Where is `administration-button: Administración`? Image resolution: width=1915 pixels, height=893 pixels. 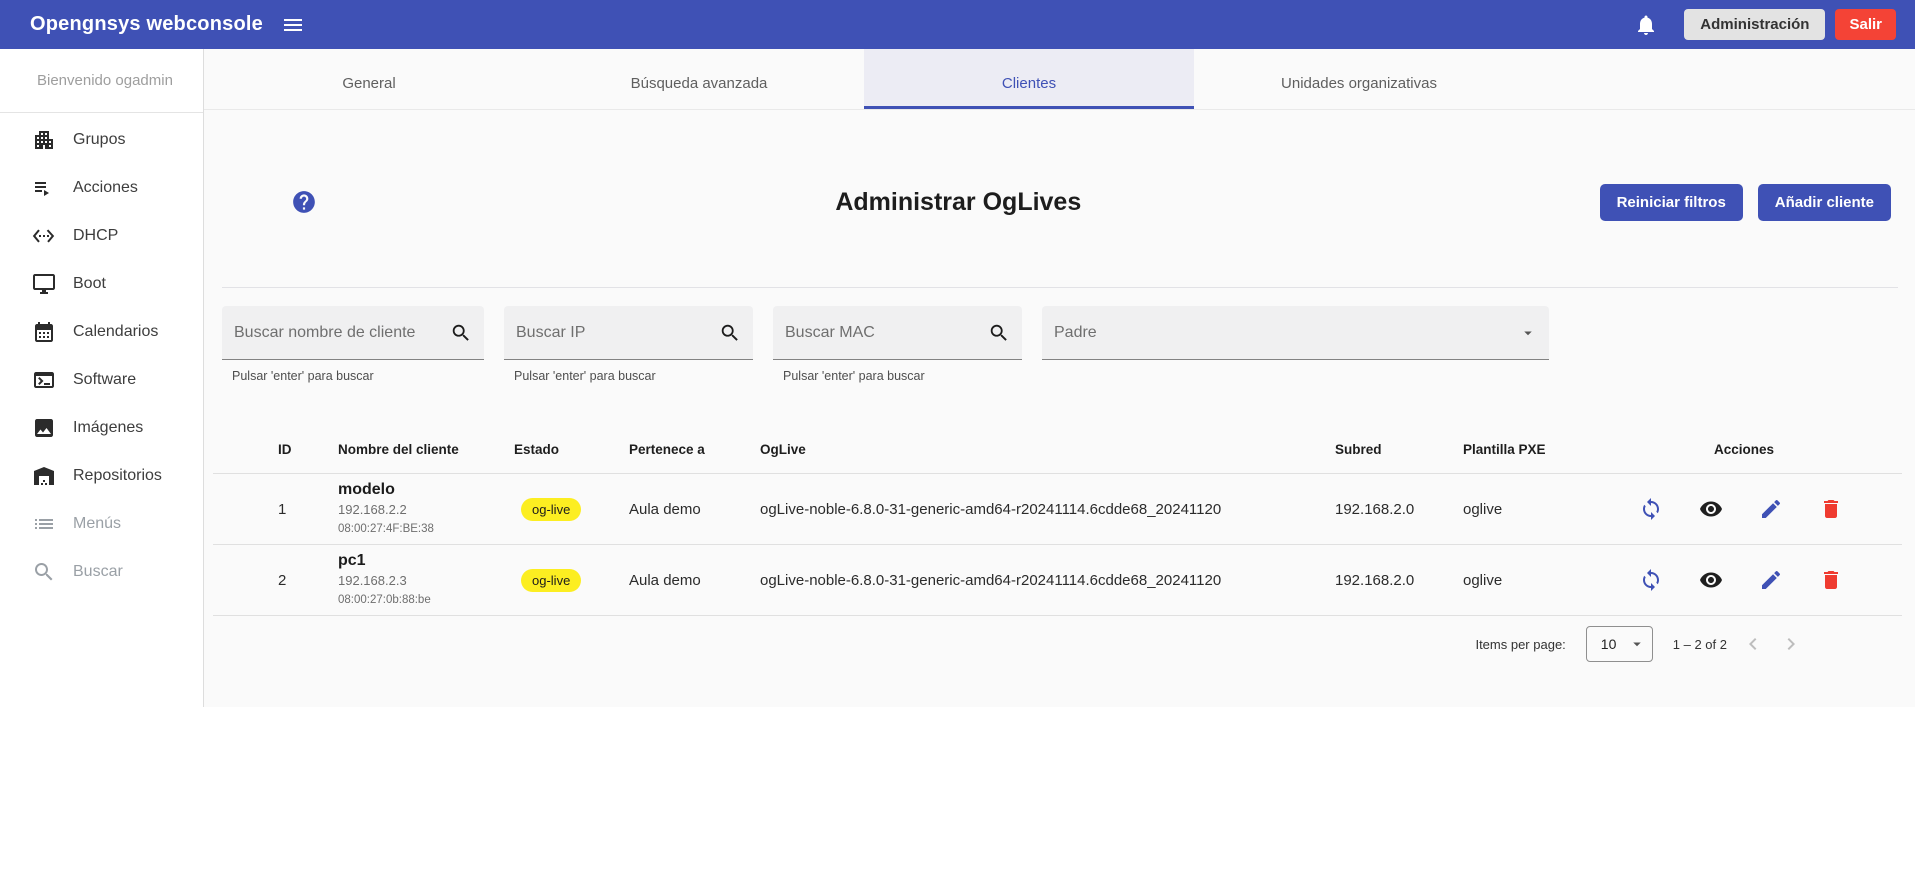 administration-button: Administración is located at coordinates (1755, 24).